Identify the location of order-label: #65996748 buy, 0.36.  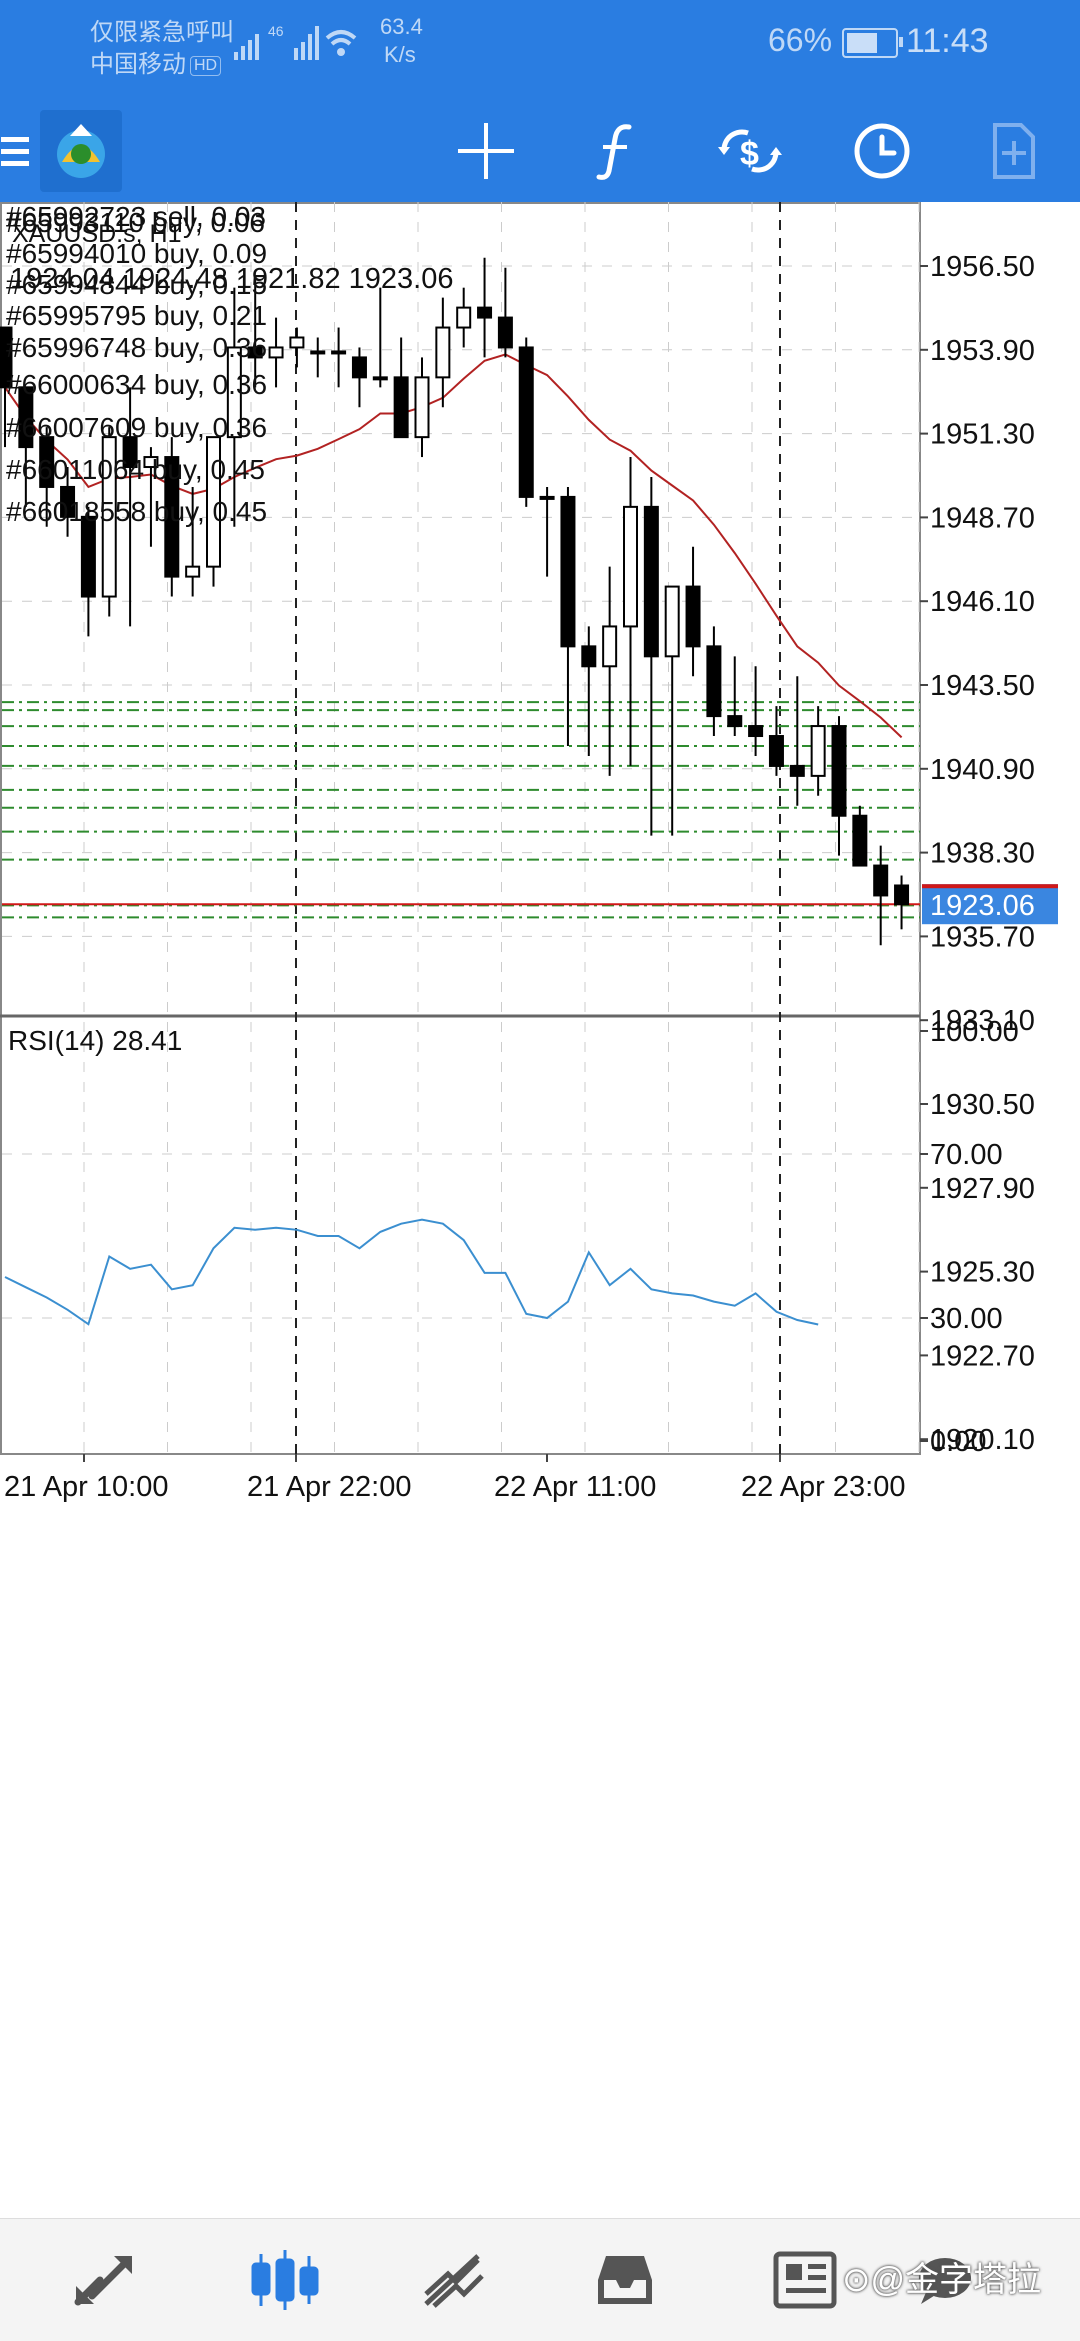
(136, 347).